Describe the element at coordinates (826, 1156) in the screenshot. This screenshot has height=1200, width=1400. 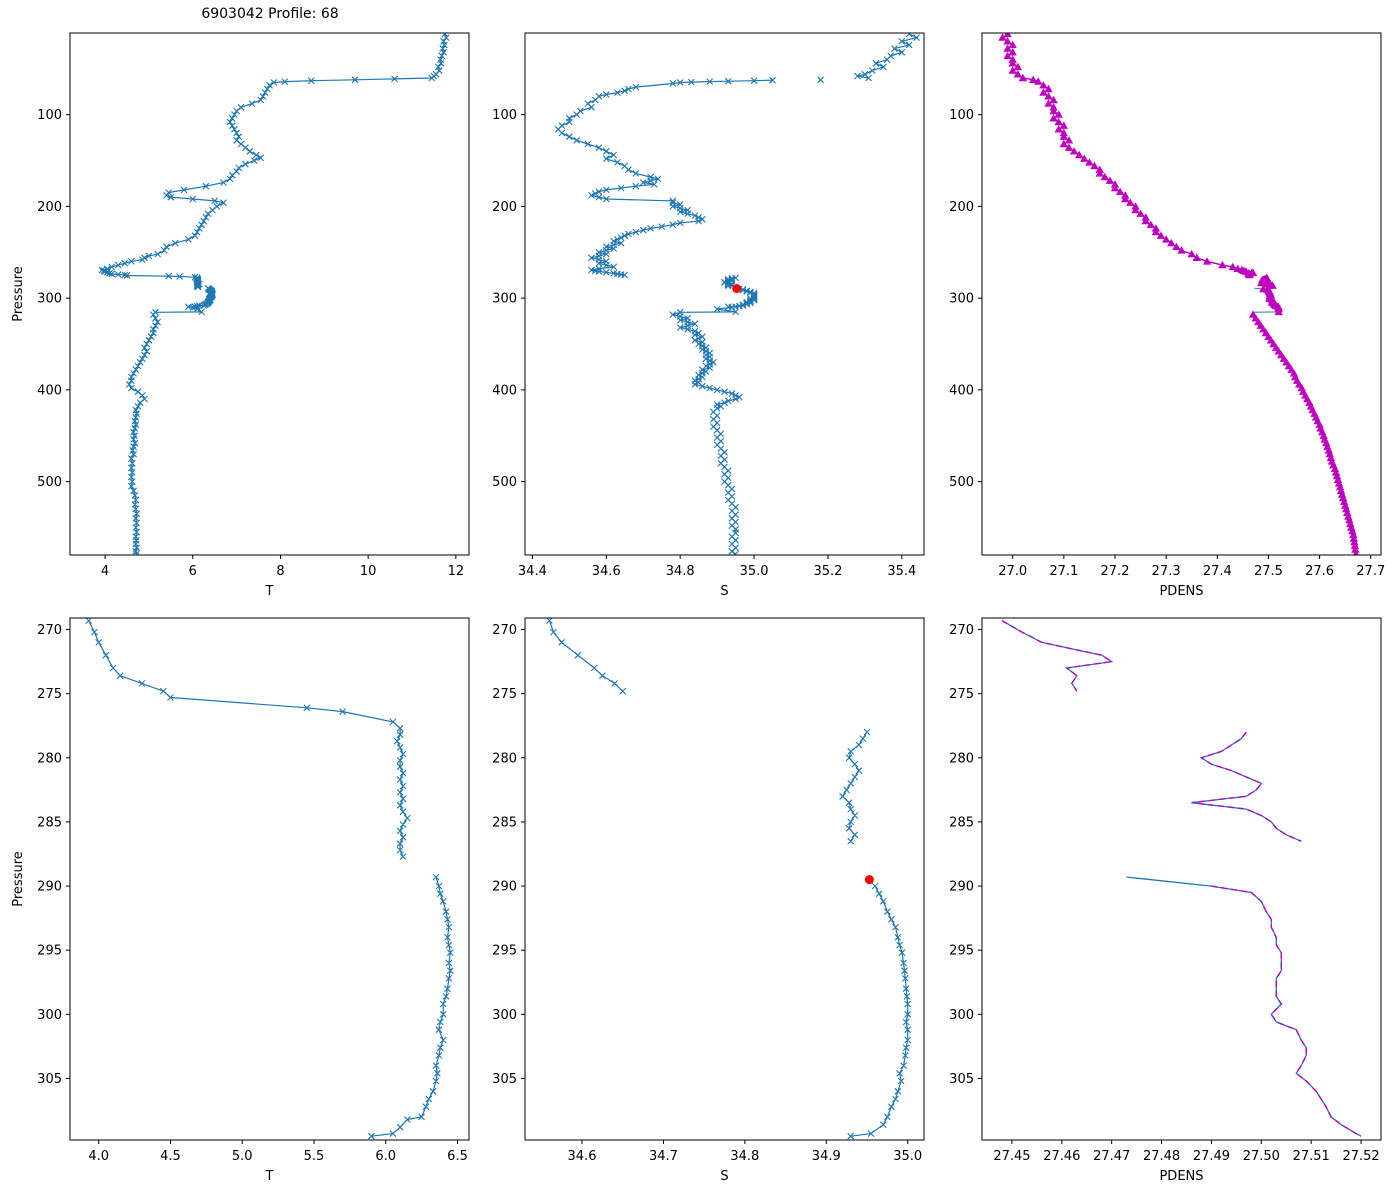
I see `svg-text: 34.9` at that location.